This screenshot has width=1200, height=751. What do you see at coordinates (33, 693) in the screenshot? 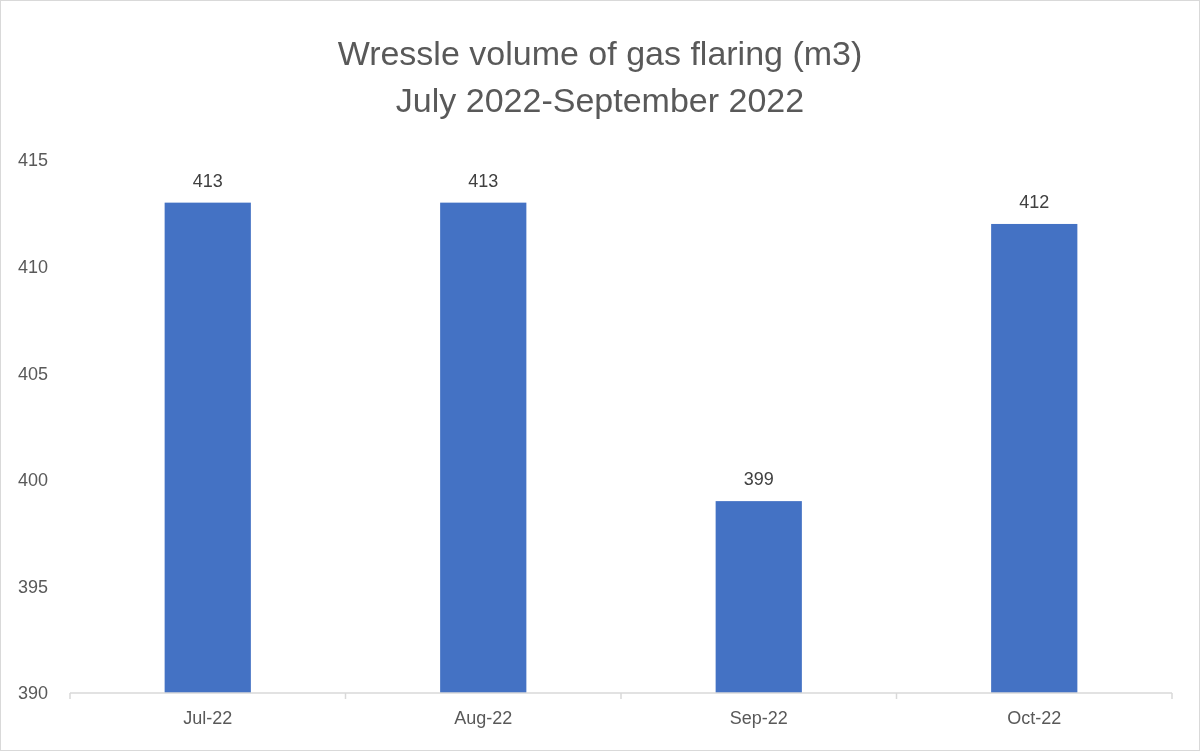
I see `y-tick-label: 390` at bounding box center [33, 693].